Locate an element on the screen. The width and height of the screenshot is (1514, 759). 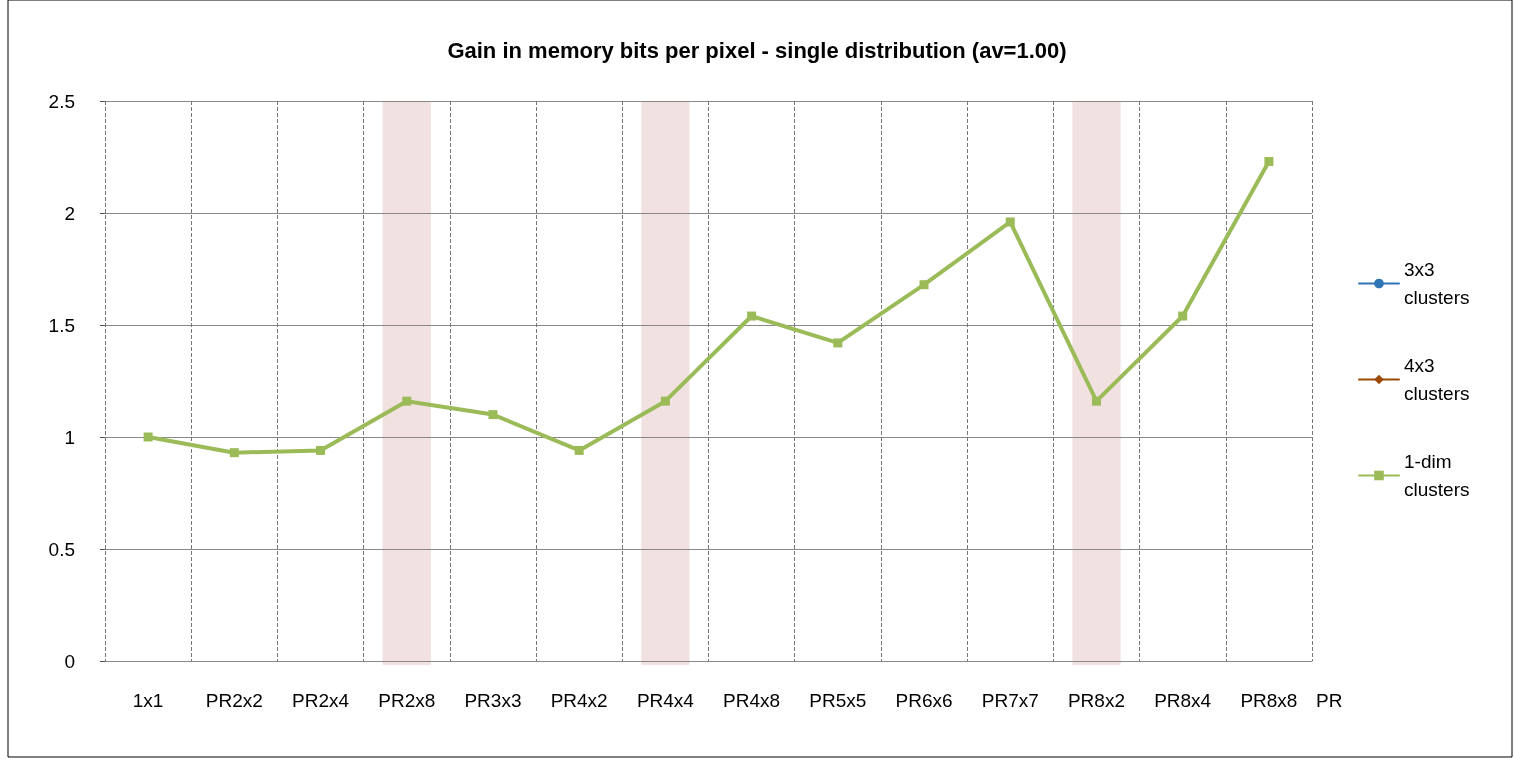
y-tick-label: 0 is located at coordinates (69, 661).